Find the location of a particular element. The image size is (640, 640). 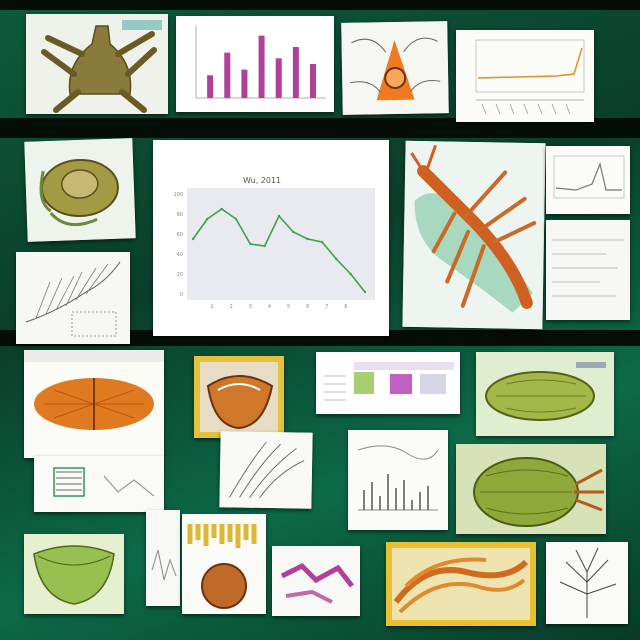

pinecone-illustration is located at coordinates (538, 492).